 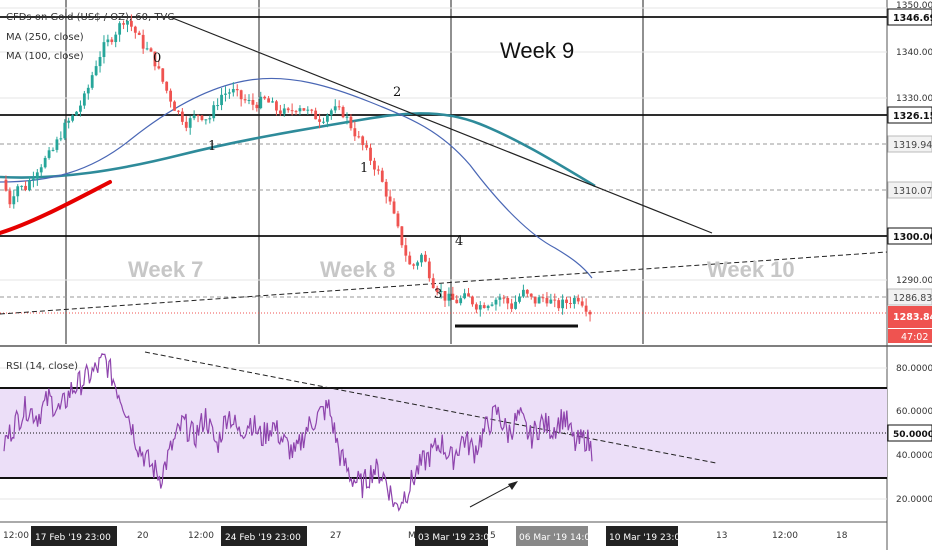 I want to click on rsi-axis: 80.0000 60.0000 50.0000 40.0000 20.0000, so click(x=909, y=434).